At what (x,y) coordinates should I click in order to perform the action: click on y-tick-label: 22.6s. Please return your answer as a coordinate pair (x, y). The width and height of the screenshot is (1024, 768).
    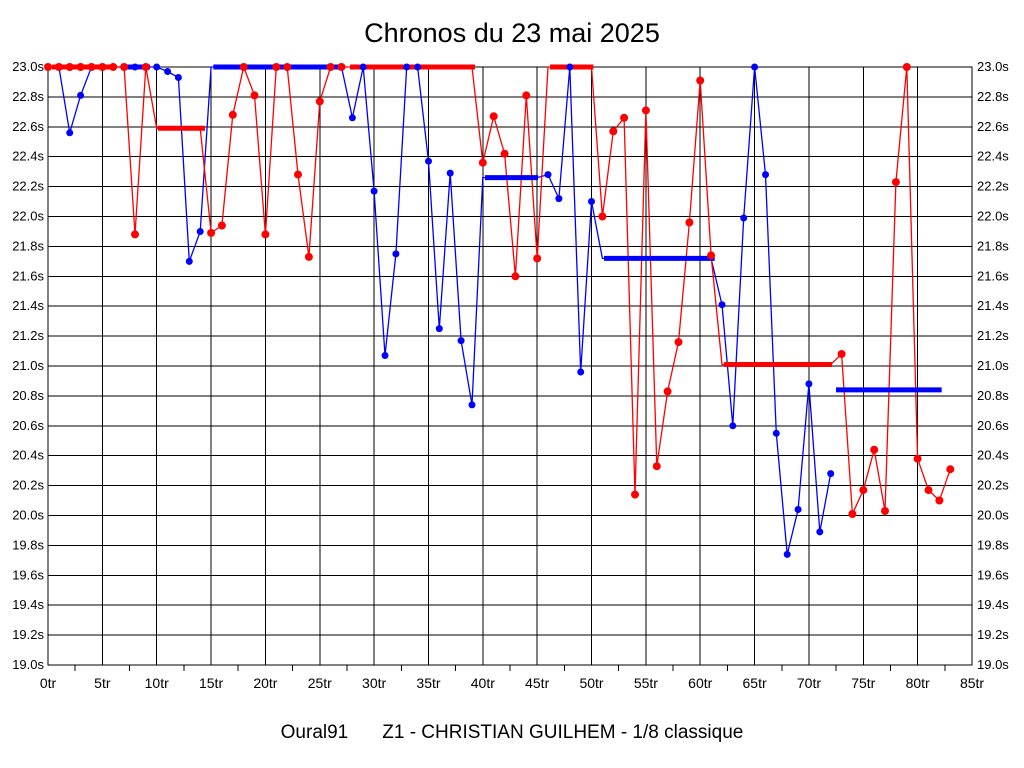
    Looking at the image, I should click on (28, 126).